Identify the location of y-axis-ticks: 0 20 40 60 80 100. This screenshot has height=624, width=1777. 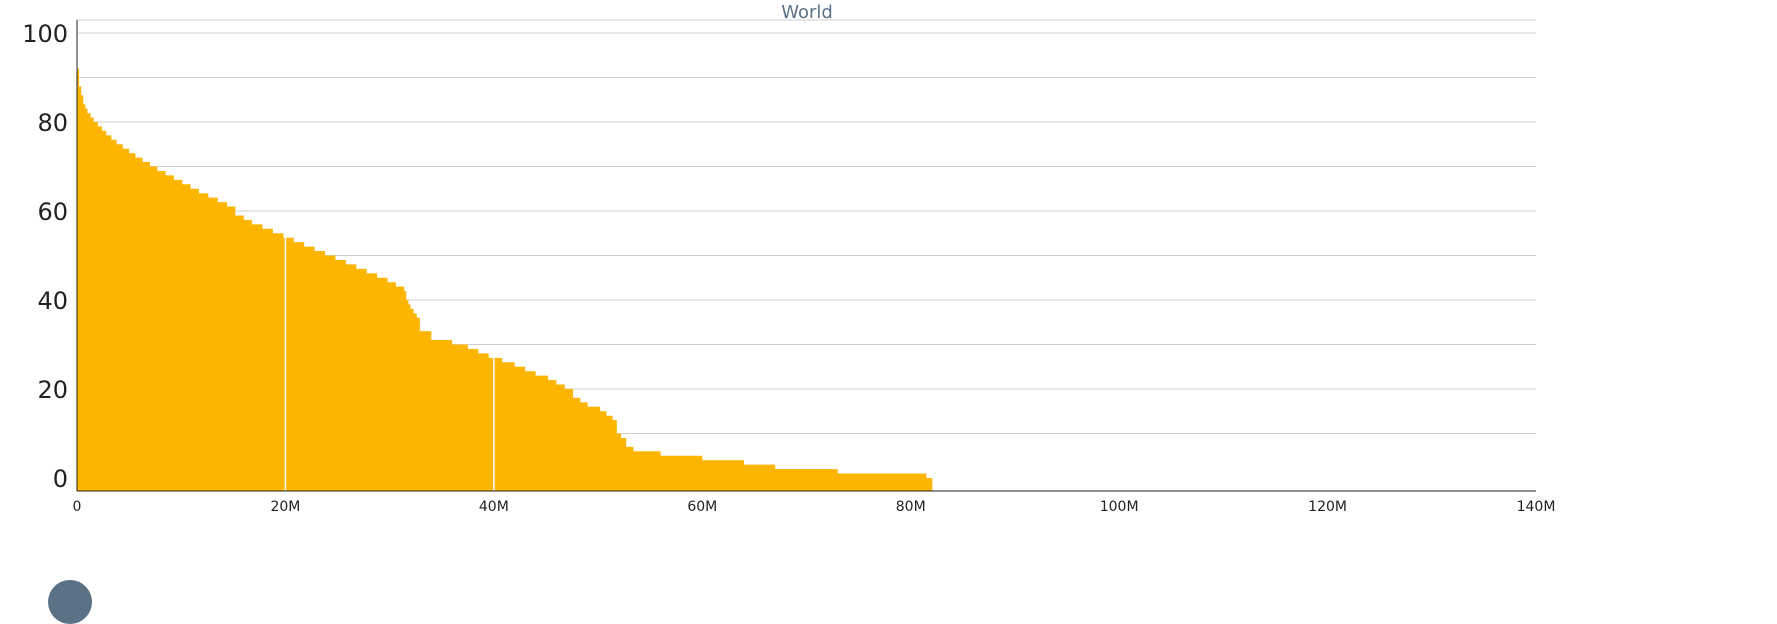
(45, 256).